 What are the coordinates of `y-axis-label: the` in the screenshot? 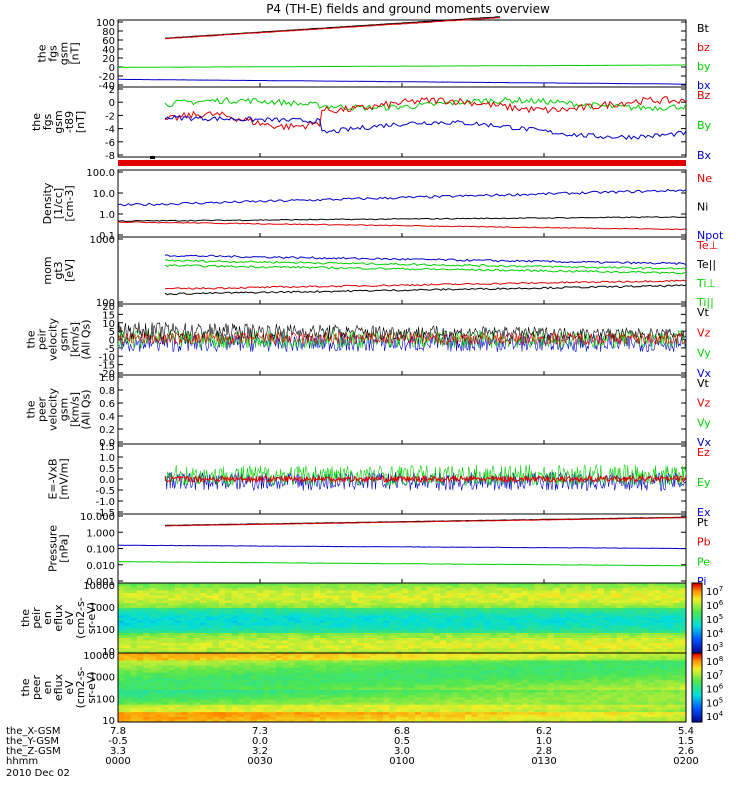 It's located at (31, 339).